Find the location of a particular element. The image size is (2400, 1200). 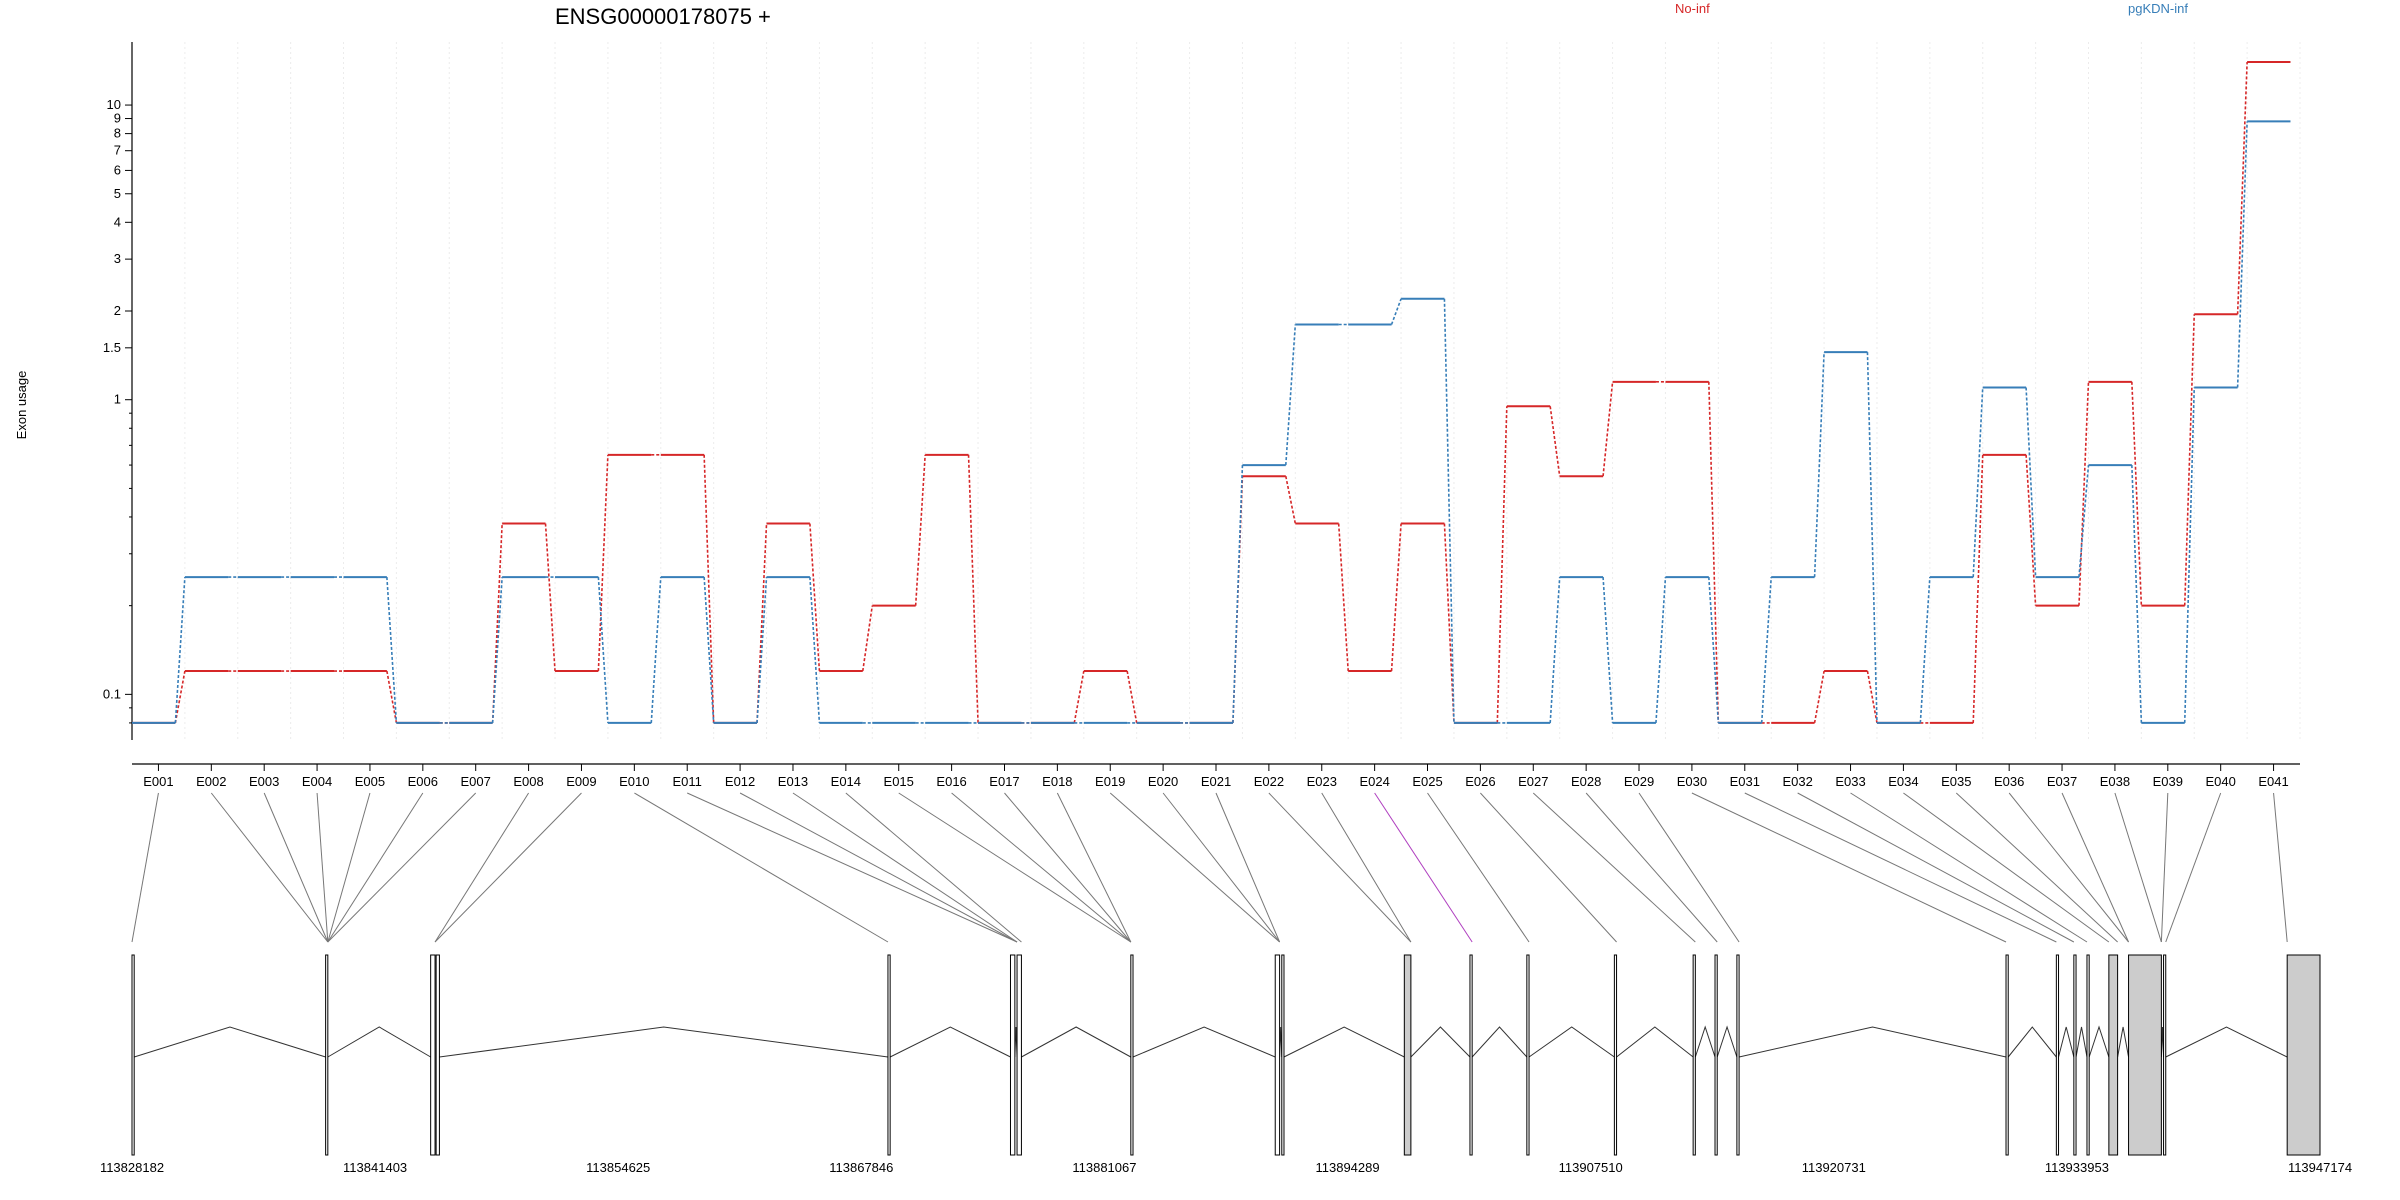

legend-entry-no-inf: No-inf is located at coordinates (1692, 8).